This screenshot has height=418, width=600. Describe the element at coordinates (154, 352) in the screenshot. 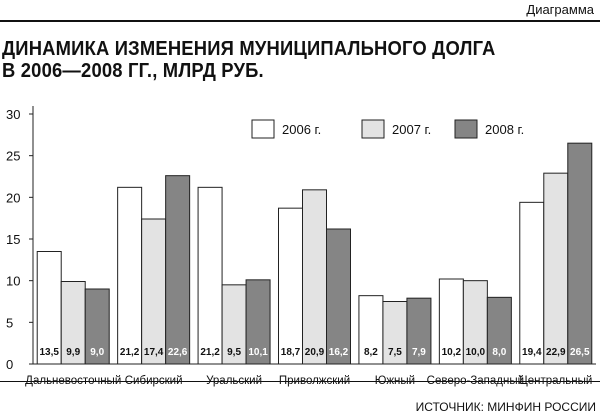

I see `bar-value-label: 17,4` at that location.